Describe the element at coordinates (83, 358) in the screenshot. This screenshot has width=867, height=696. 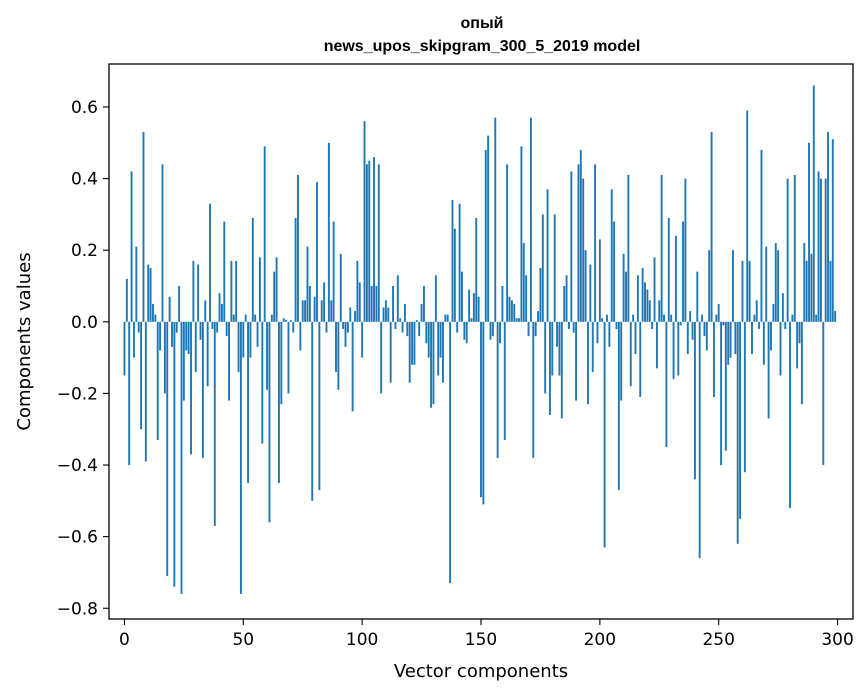
I see `y-axis: 0.6 0.4 0.2 0.0 −0.2 −0.4 −0.6 −0.8` at that location.